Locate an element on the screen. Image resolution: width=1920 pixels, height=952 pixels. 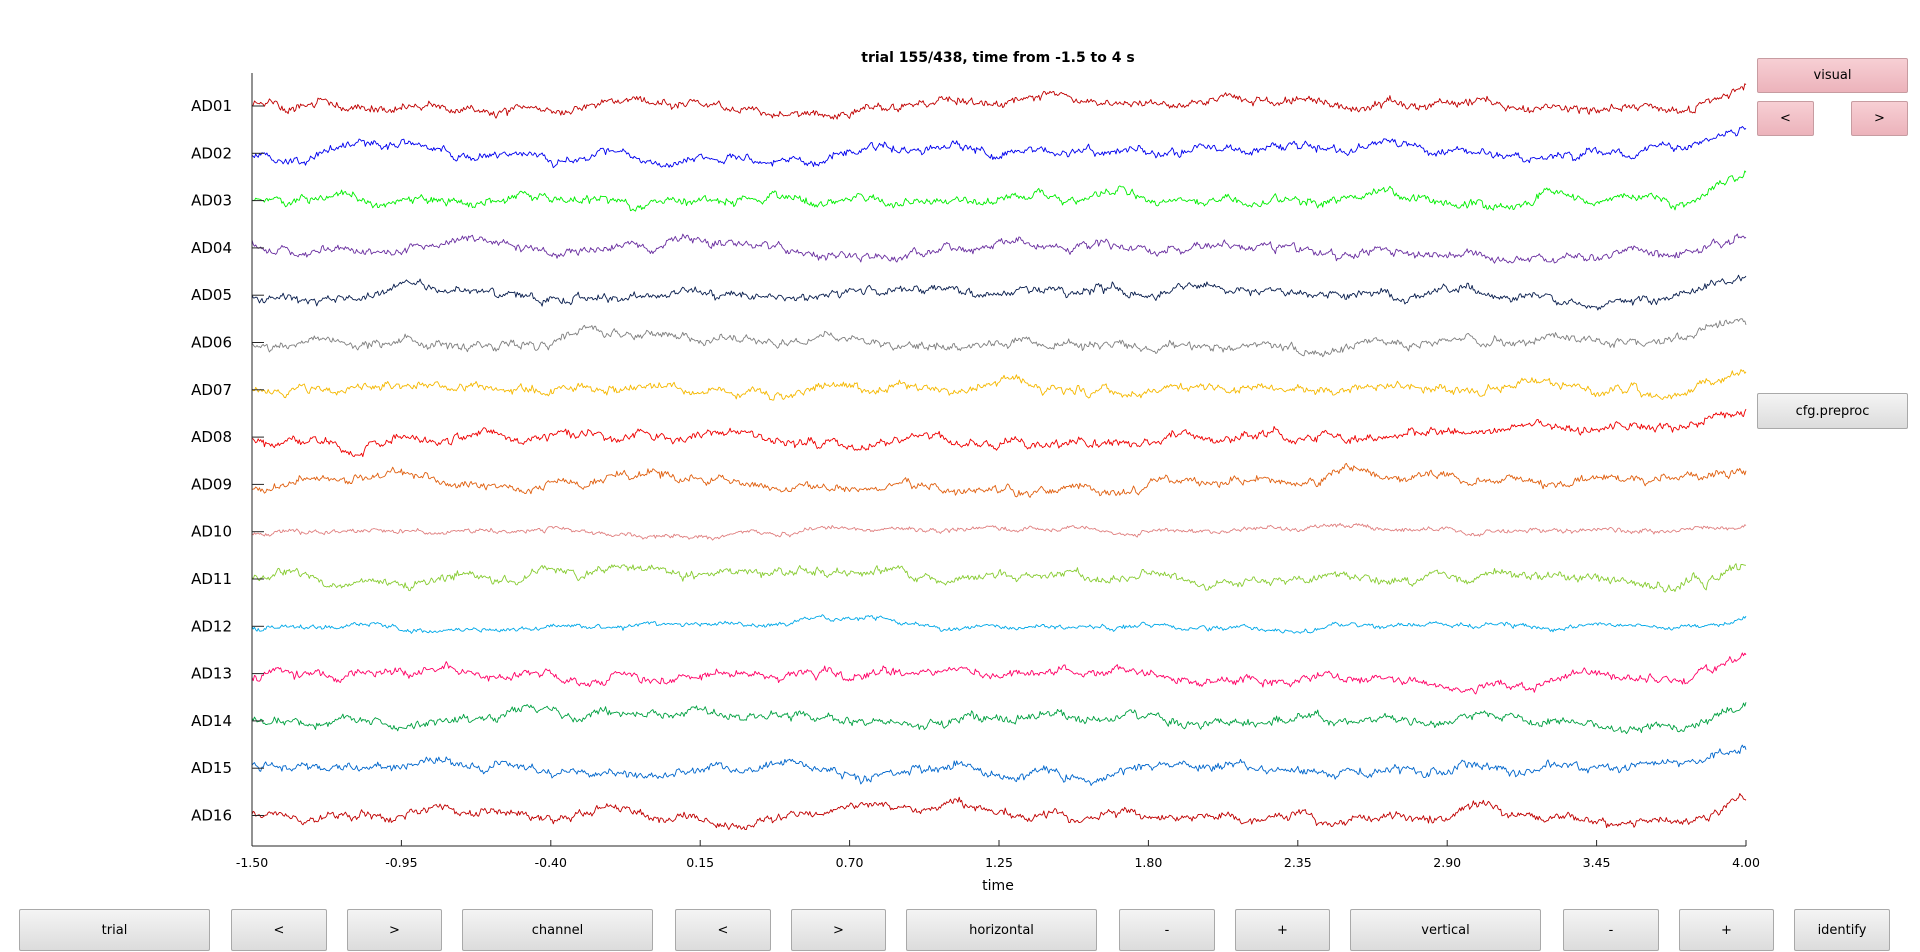
vertical-plus-button: + is located at coordinates (1726, 930).